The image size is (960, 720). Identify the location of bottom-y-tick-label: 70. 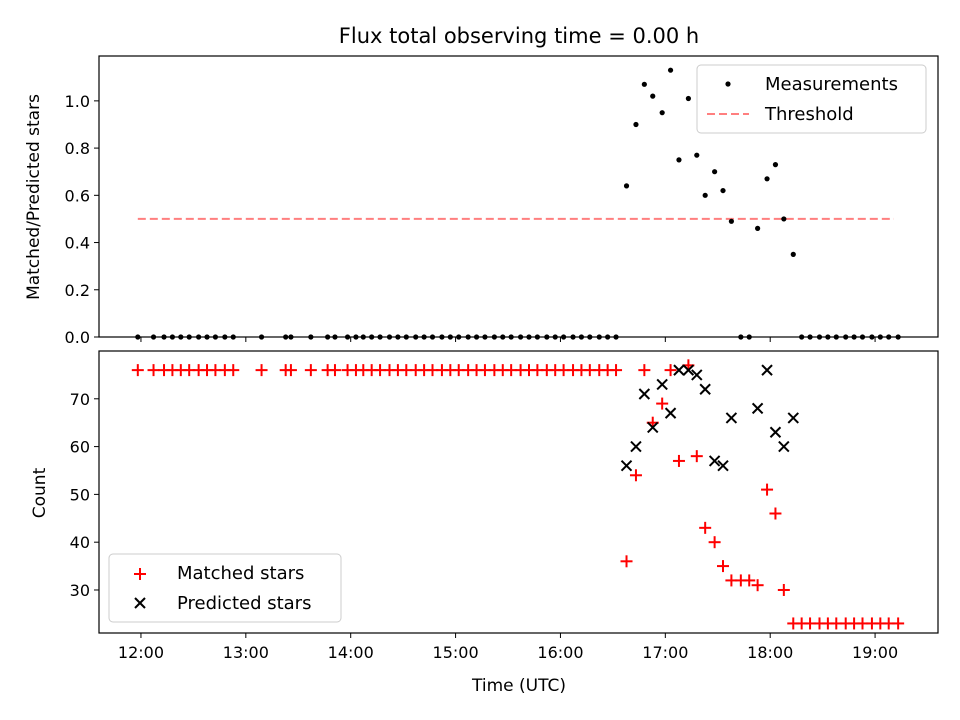
(80, 399).